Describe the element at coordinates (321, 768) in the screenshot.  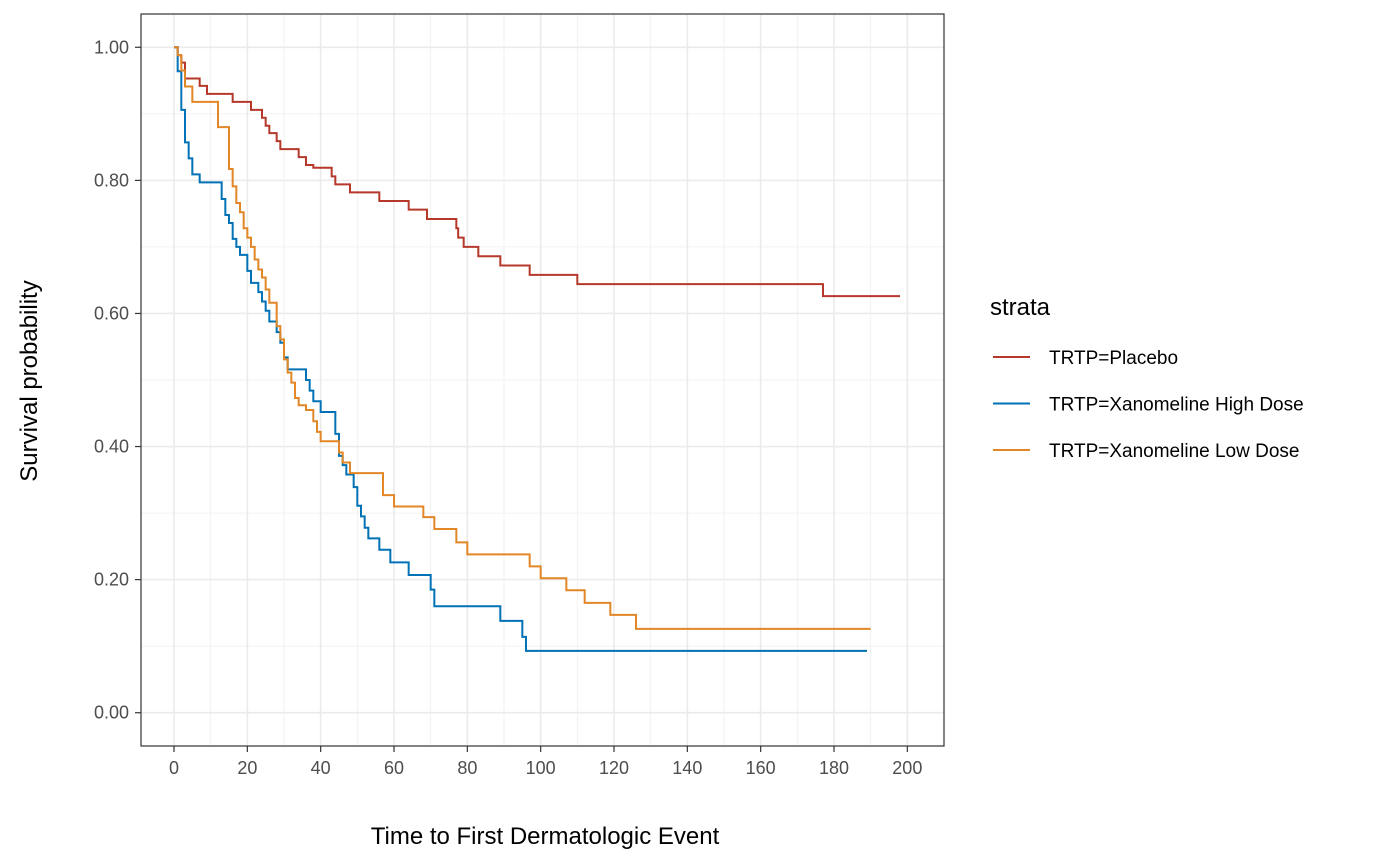
I see `x-tick-label: 40` at that location.